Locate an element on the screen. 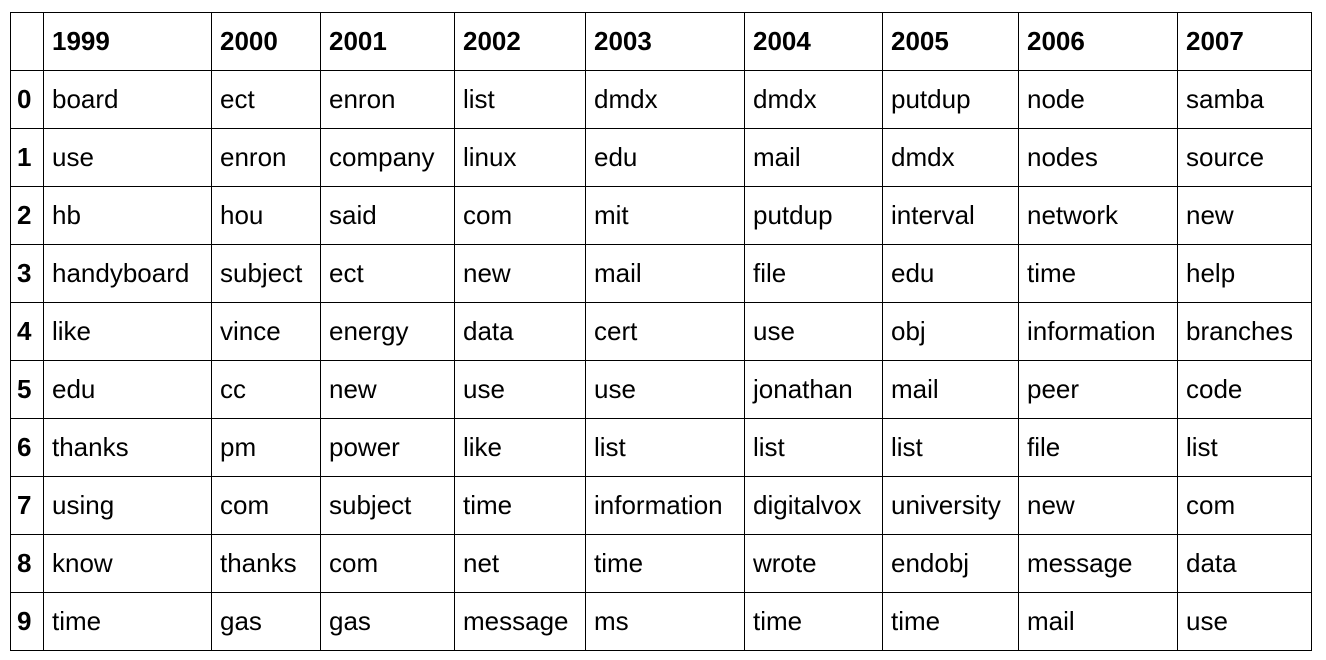 This screenshot has height=660, width=1326. table-row: 2 hb hou said com mit putdup interval network new is located at coordinates (661, 215).